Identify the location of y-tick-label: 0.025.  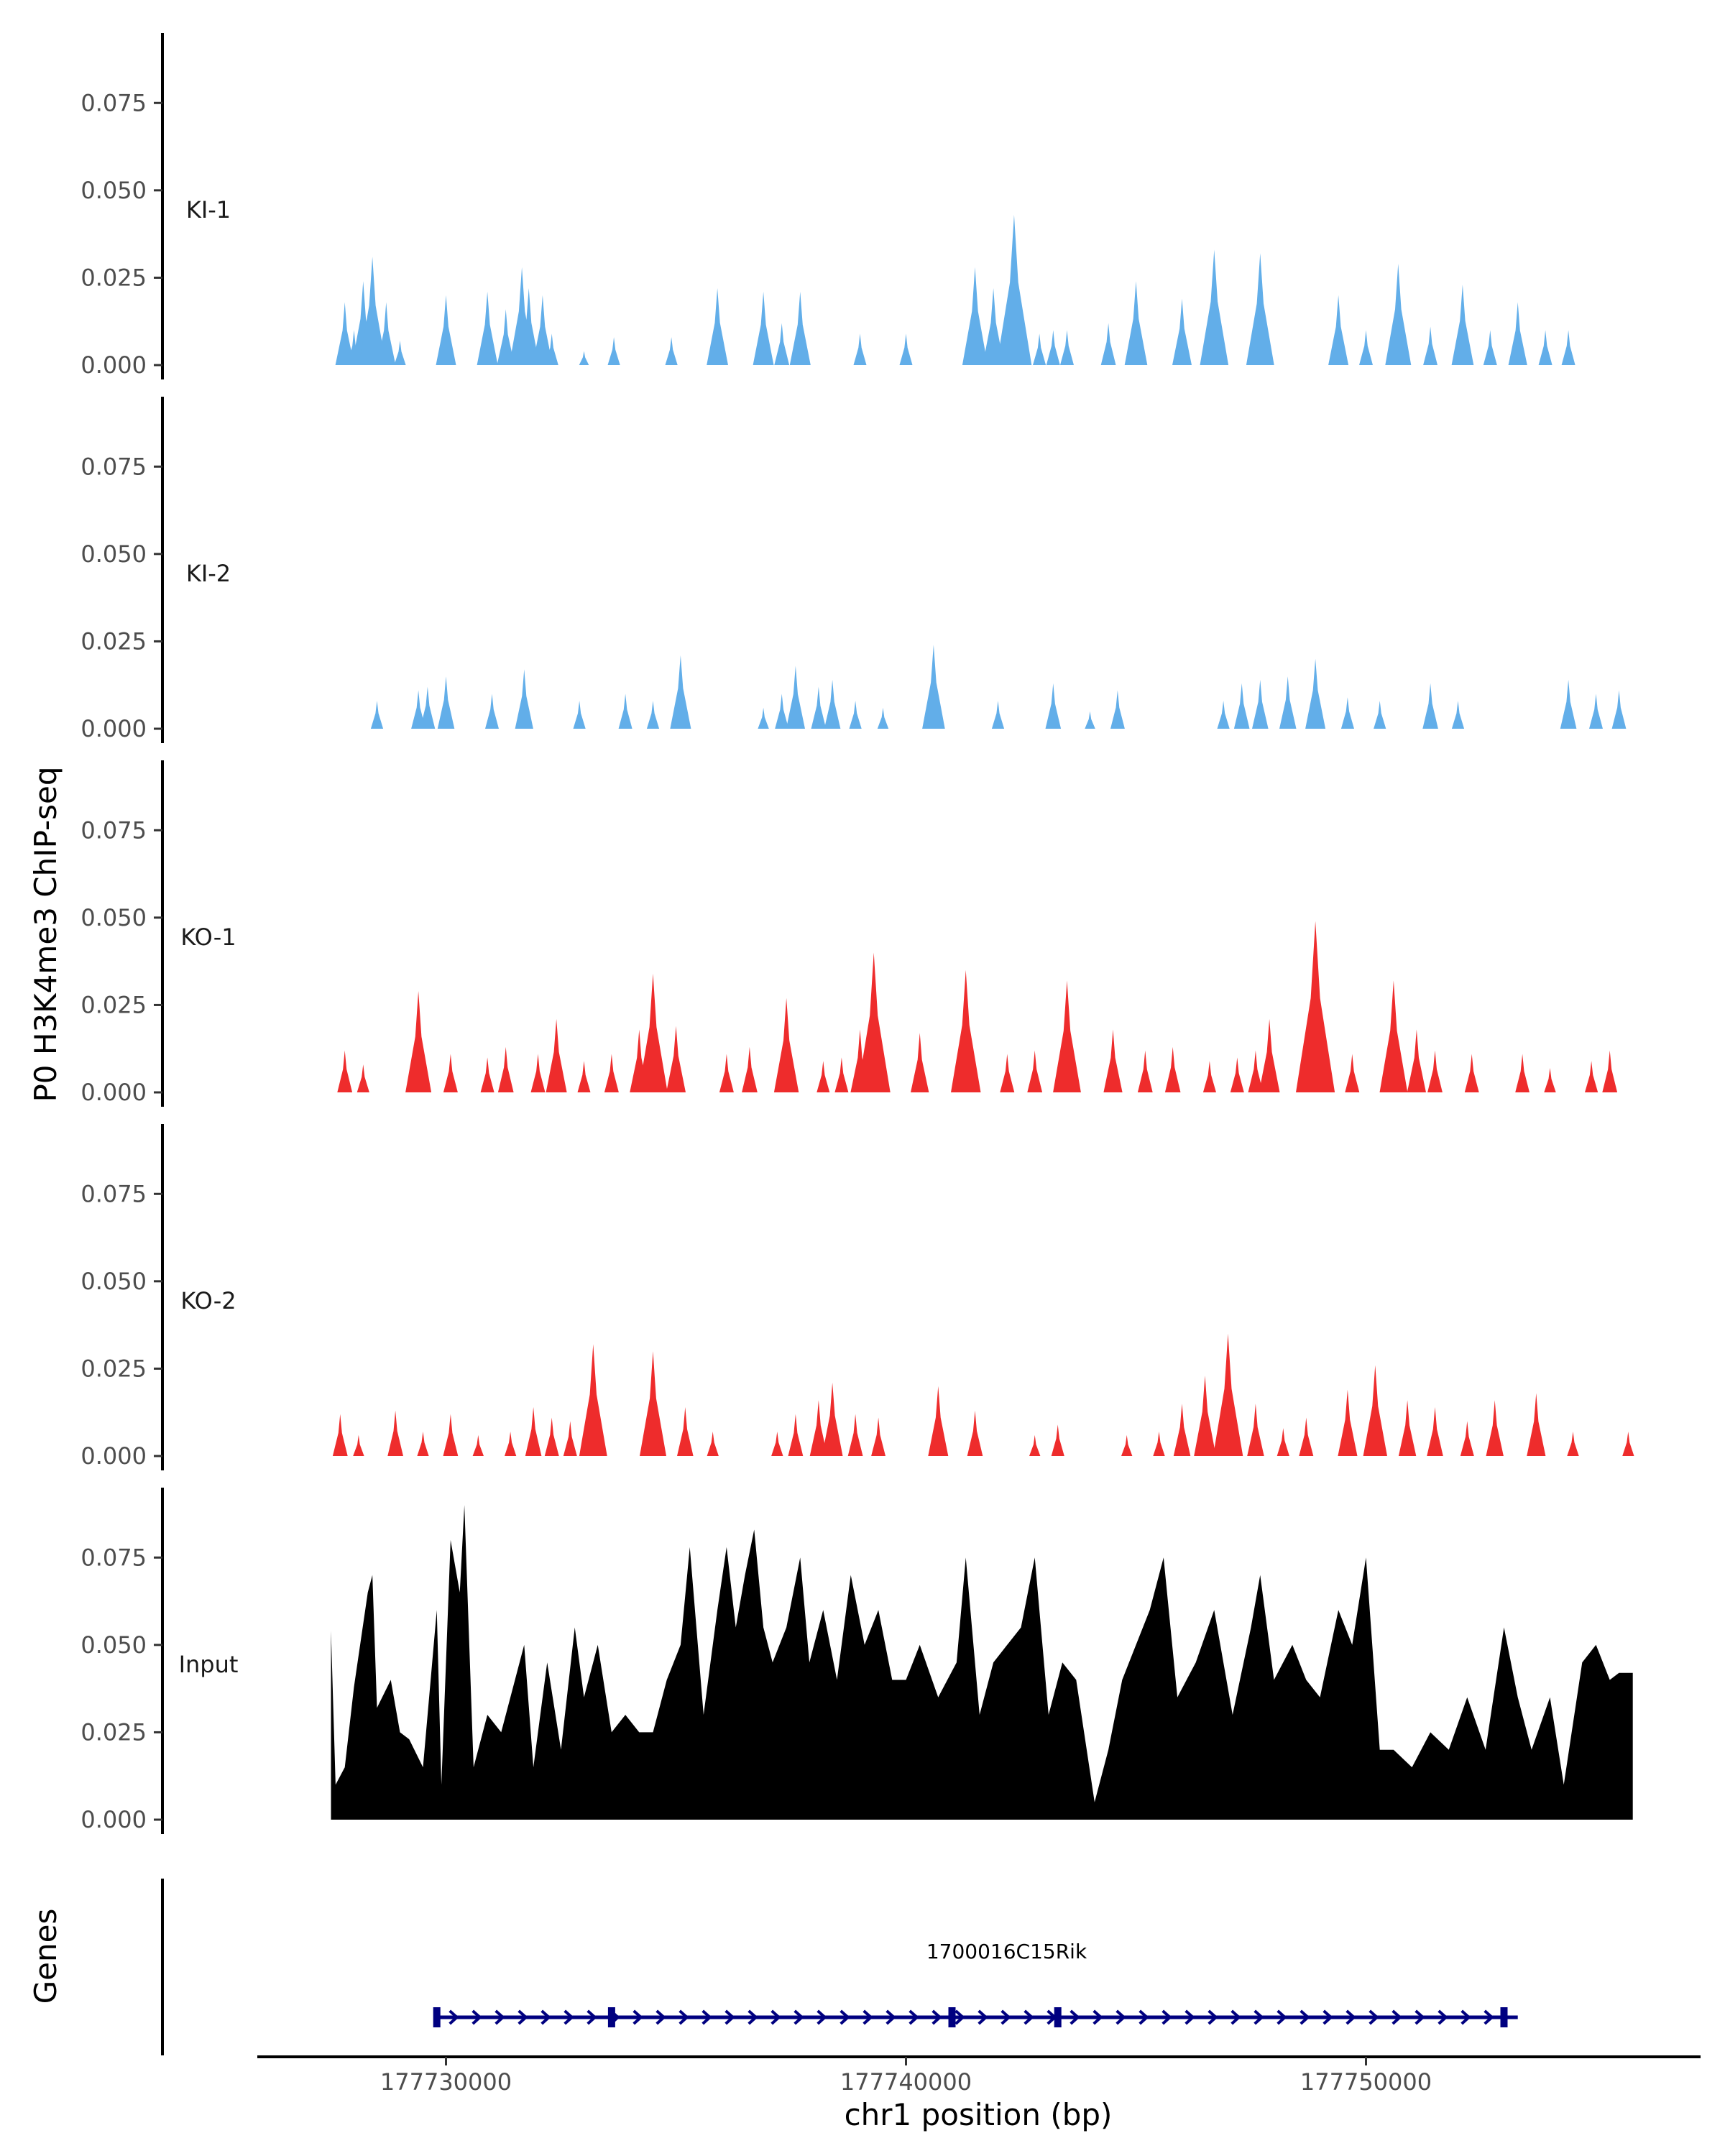
(113, 1004).